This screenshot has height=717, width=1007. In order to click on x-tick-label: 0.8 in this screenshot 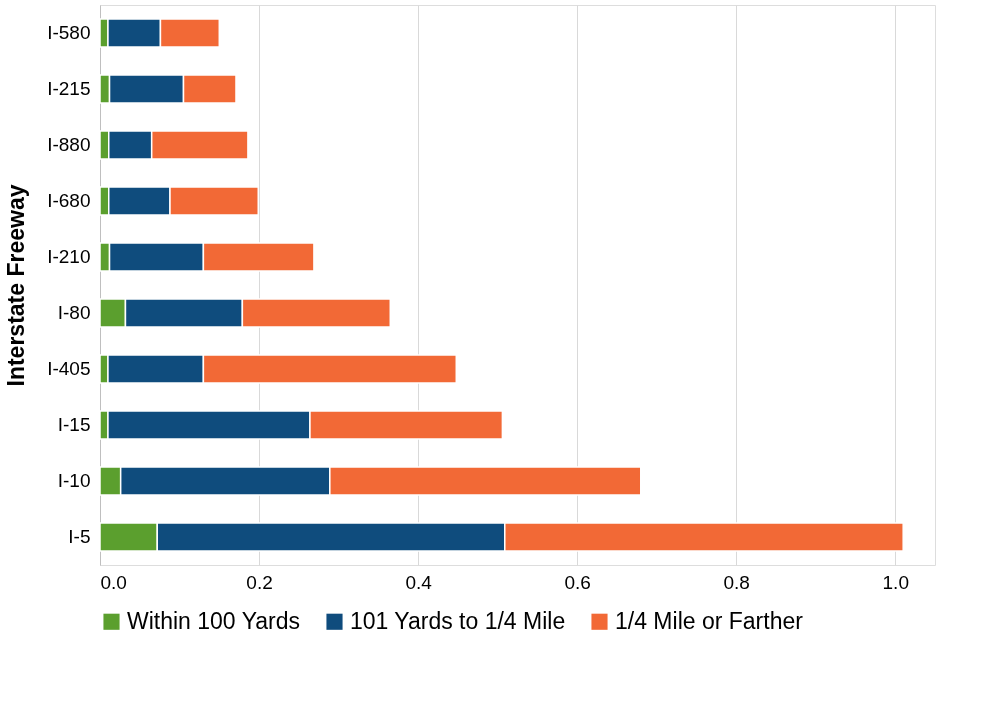, I will do `click(736, 582)`.